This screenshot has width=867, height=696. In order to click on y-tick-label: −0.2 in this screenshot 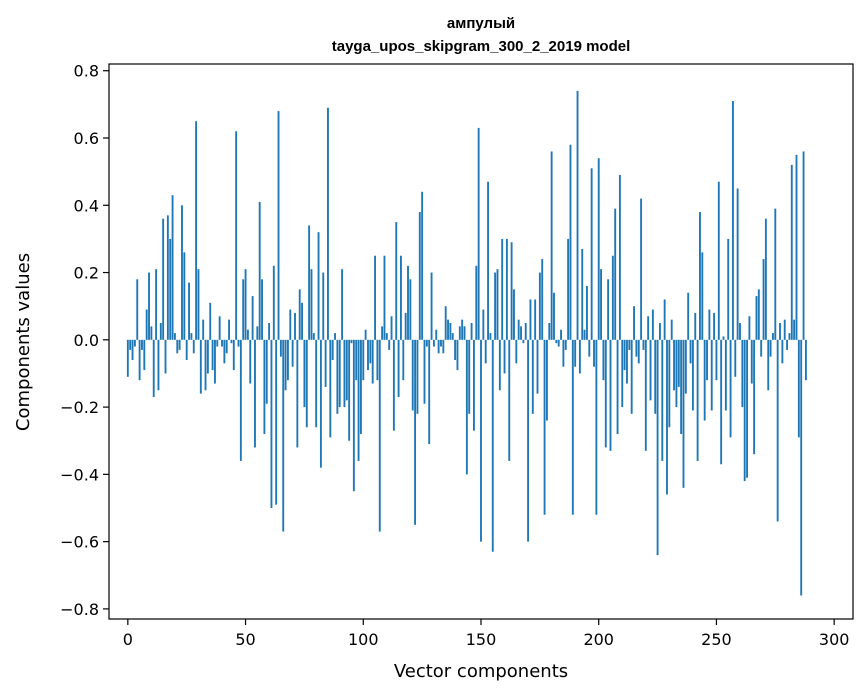, I will do `click(79, 407)`.